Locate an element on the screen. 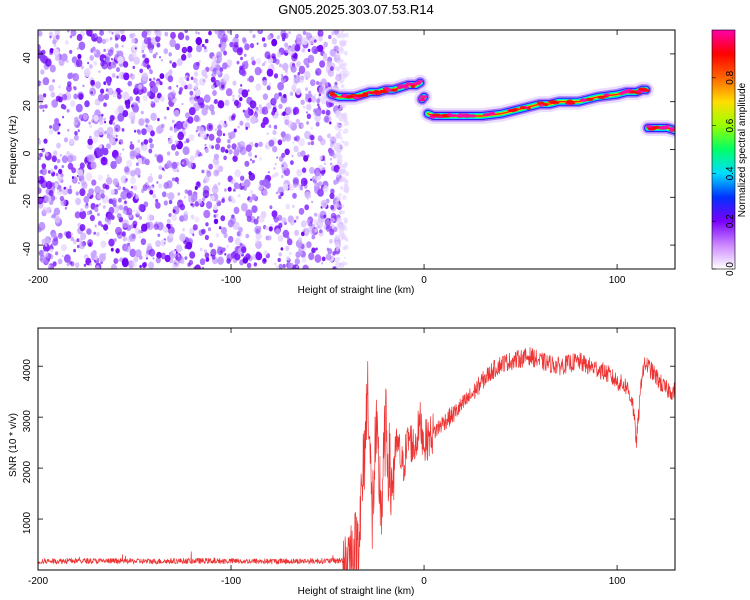  snr-x-tick-label: 0 is located at coordinates (424, 581).